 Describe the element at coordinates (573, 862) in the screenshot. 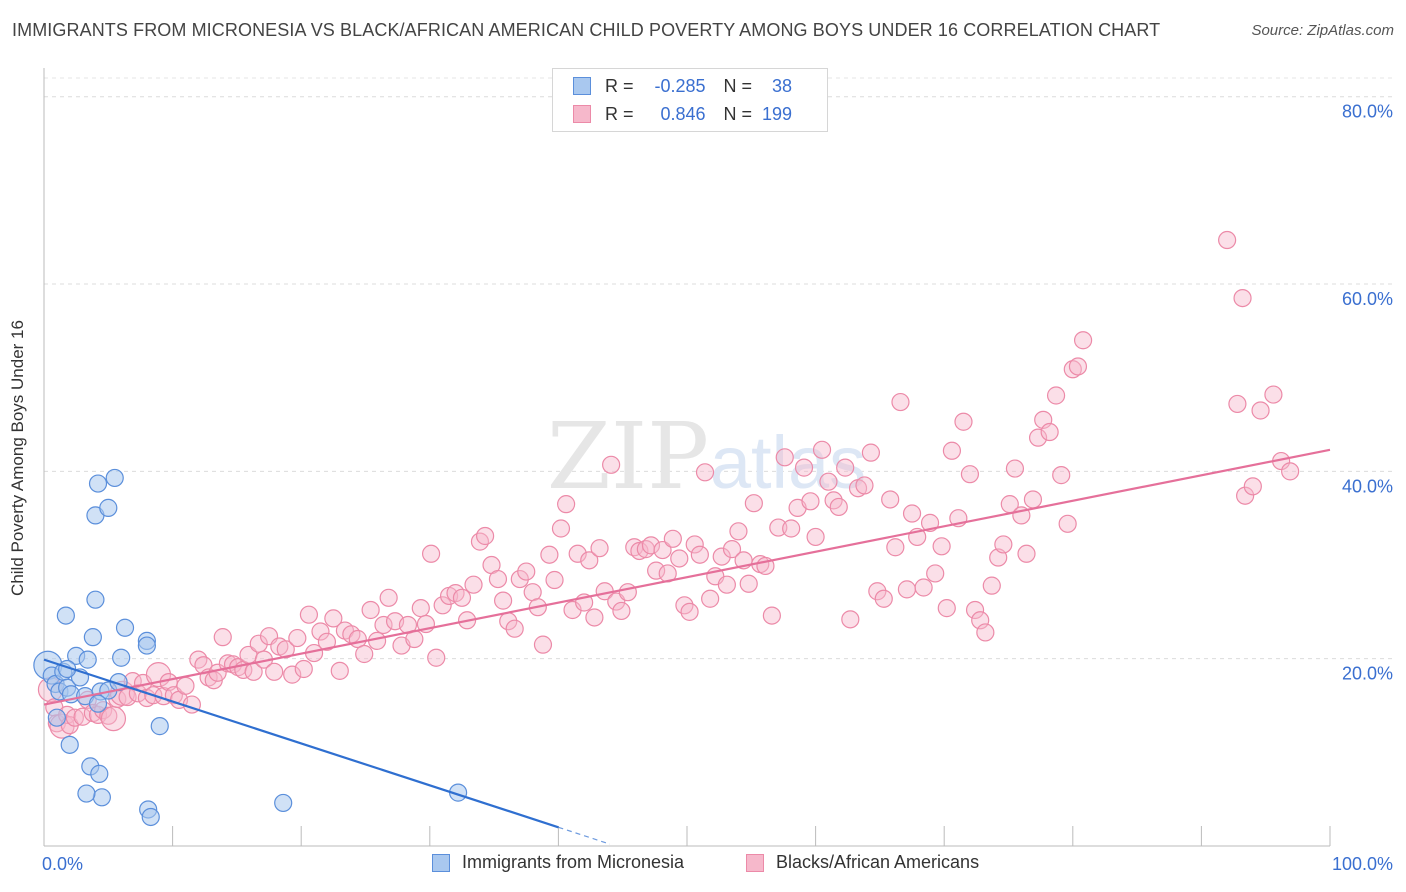

I see `legend-label-micronesia: Immigrants from Micronesia` at that location.